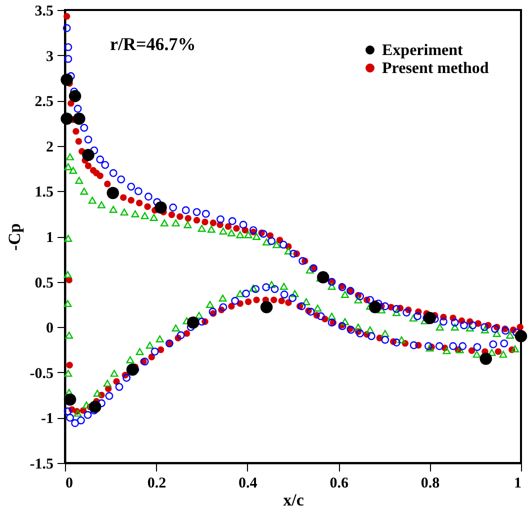 This screenshot has height=508, width=532. Describe the element at coordinates (44, 102) in the screenshot. I see `y-tick-label: 2.5` at that location.